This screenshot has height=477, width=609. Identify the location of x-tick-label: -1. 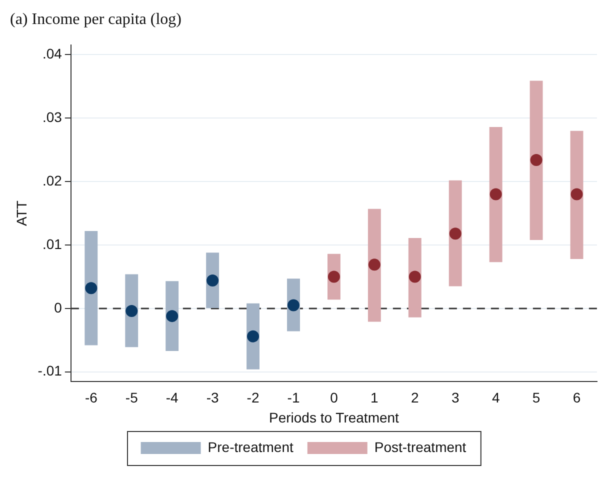
(293, 398).